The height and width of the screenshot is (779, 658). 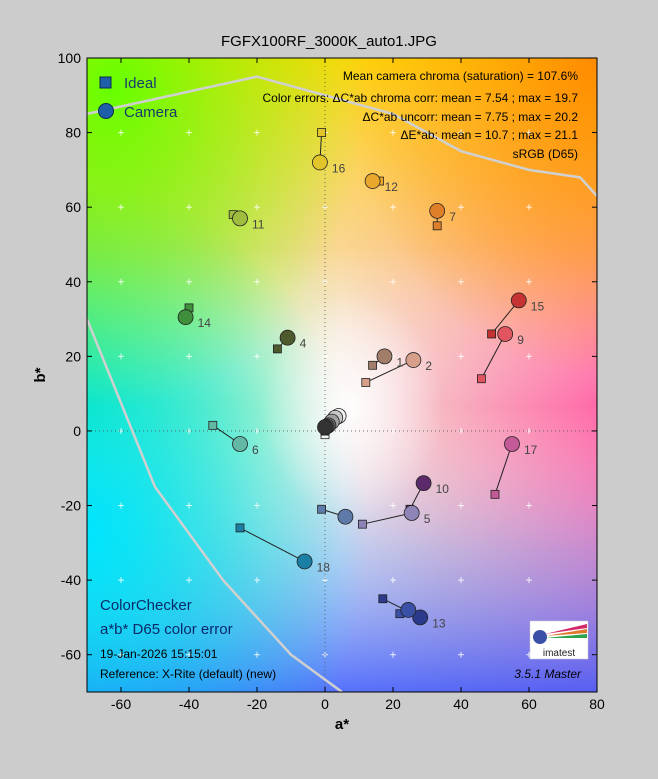 What do you see at coordinates (255, 450) in the screenshot?
I see `patch-label-6: 6` at bounding box center [255, 450].